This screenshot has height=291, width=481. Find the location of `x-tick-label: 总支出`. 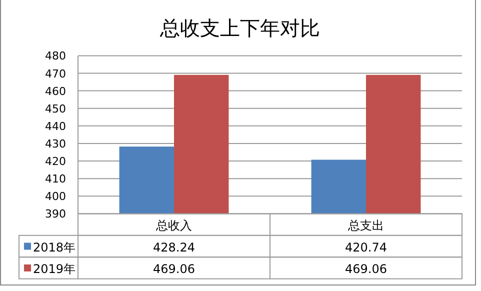

x-tick-label: 总支出 is located at coordinates (365, 225).